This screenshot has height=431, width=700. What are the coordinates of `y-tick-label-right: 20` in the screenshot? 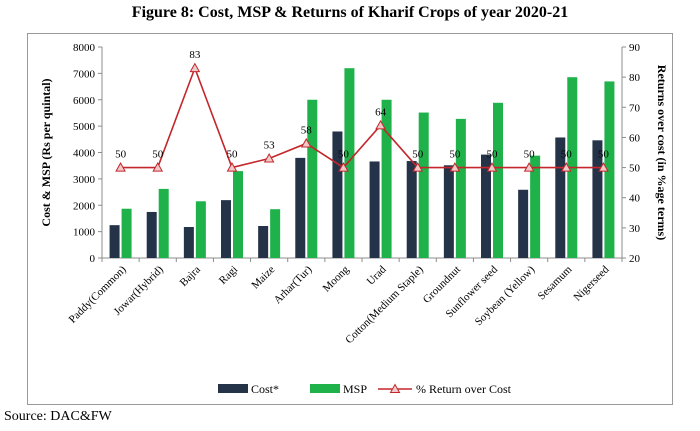 It's located at (635, 259).